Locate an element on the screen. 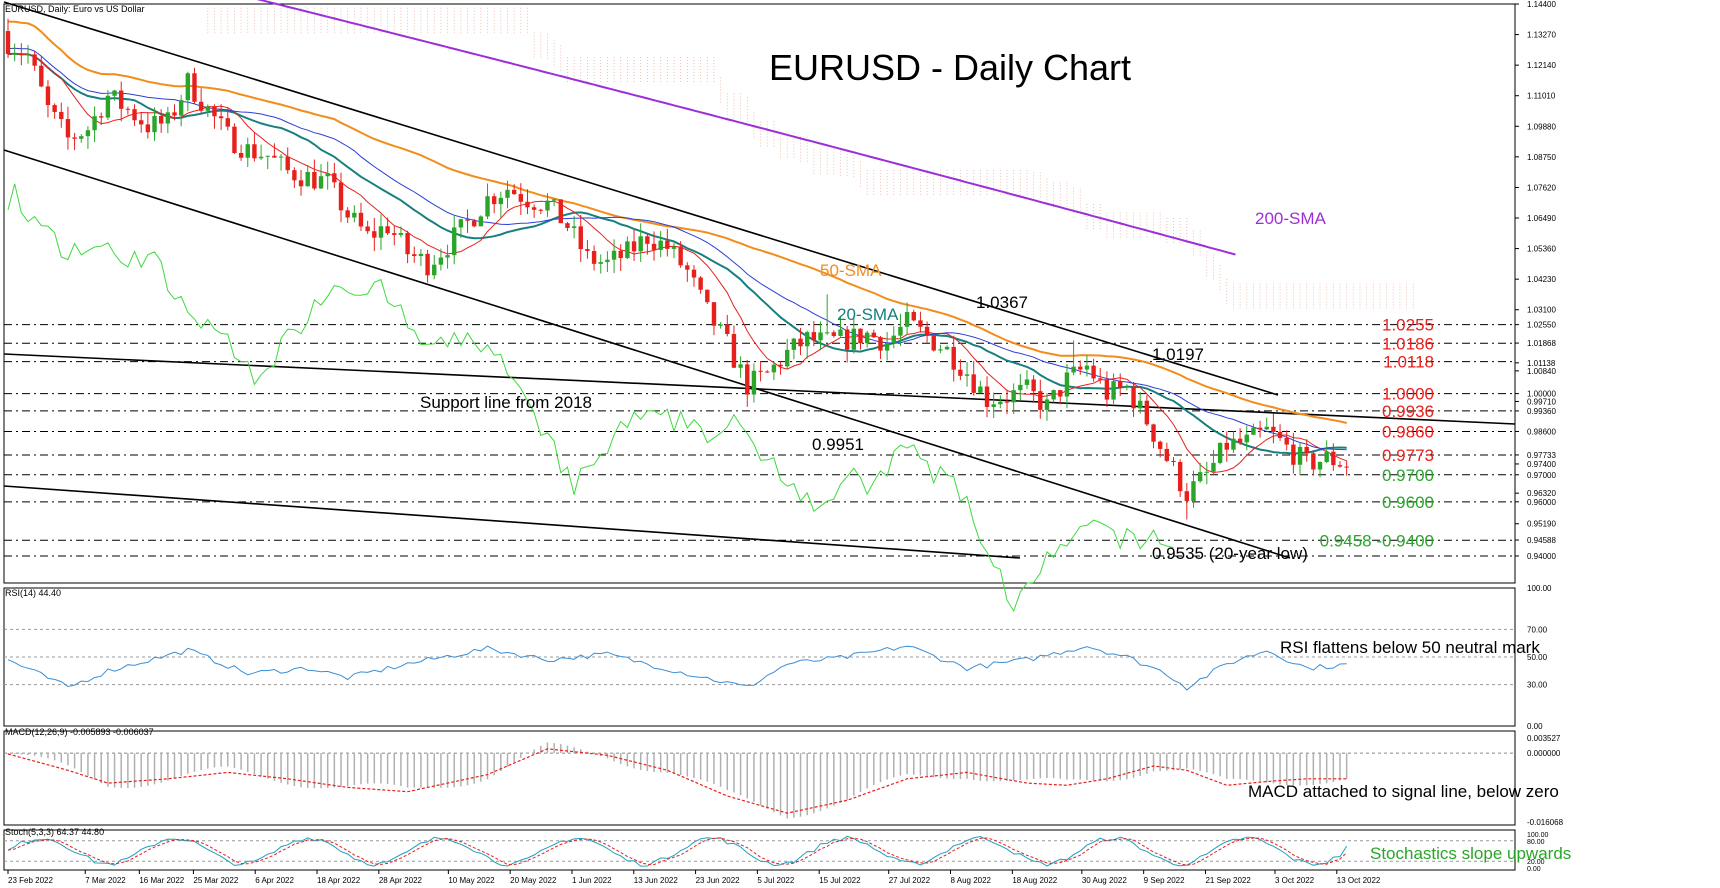  rsi-tick-label: 30.00 is located at coordinates (1537, 685).